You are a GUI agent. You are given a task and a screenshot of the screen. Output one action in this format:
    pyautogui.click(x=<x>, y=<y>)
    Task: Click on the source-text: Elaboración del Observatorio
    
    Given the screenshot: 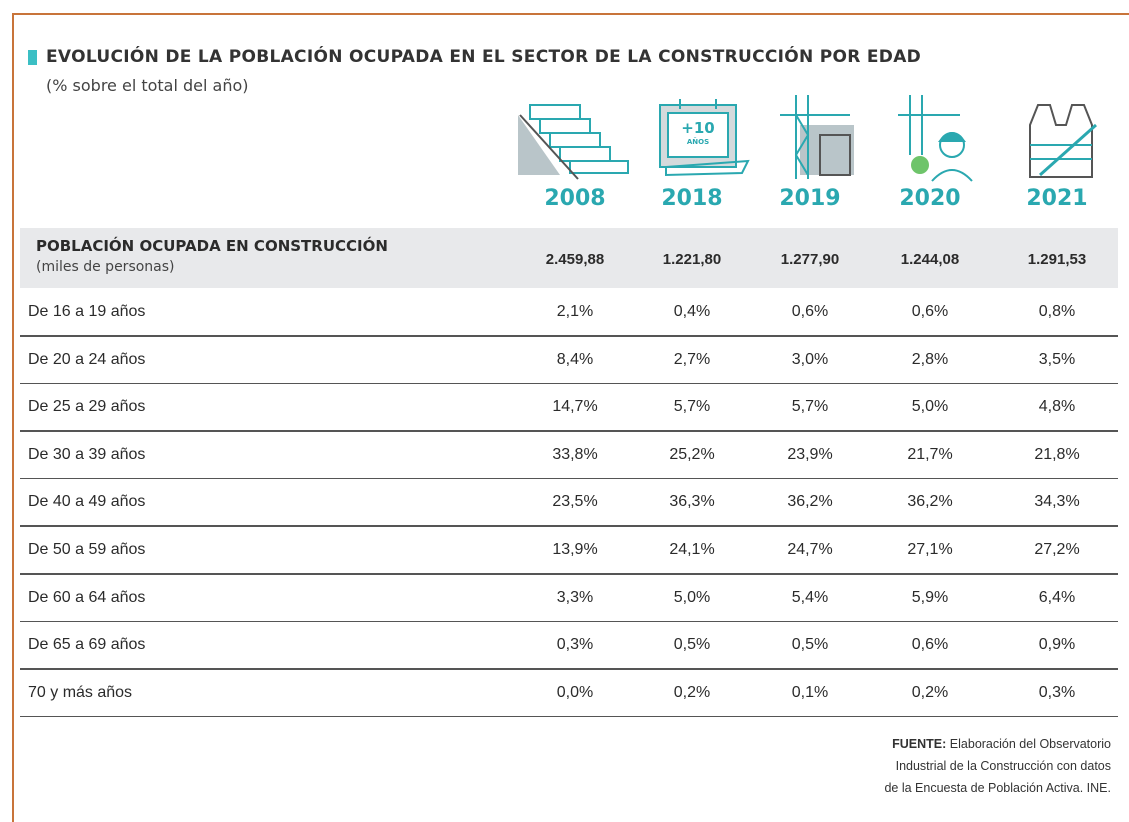 What is the action you would take?
    pyautogui.click(x=1030, y=744)
    